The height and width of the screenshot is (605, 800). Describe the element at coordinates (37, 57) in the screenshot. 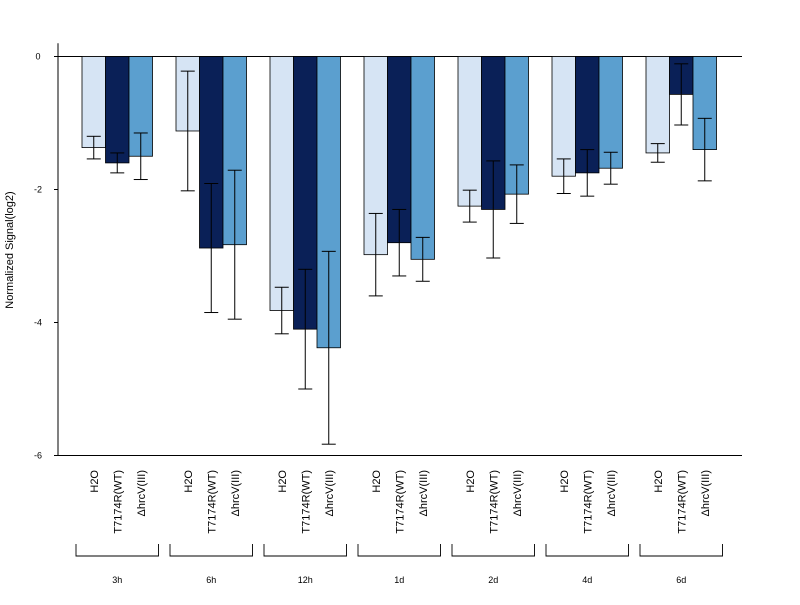

I see `y-tick-label: 0` at that location.